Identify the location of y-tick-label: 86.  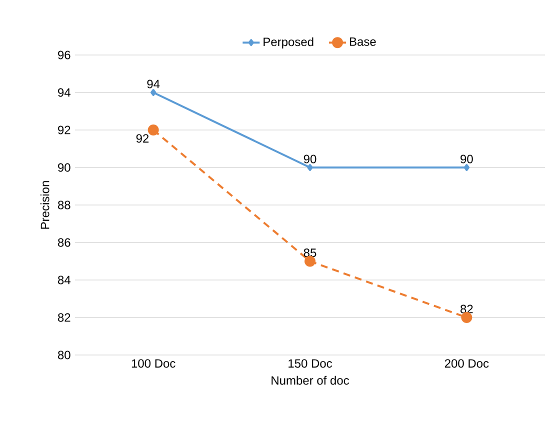
(64, 242).